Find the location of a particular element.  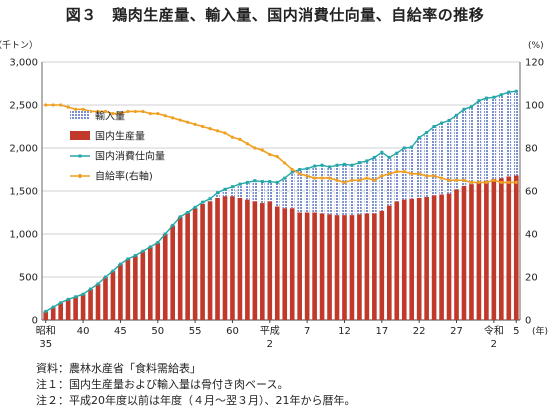

y2-tick-label: 0 is located at coordinates (528, 321).